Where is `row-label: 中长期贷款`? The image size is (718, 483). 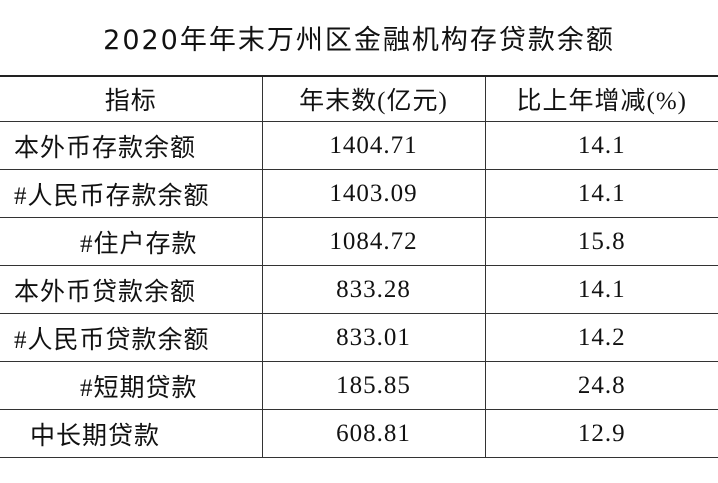 row-label: 中长期贷款 is located at coordinates (131, 433).